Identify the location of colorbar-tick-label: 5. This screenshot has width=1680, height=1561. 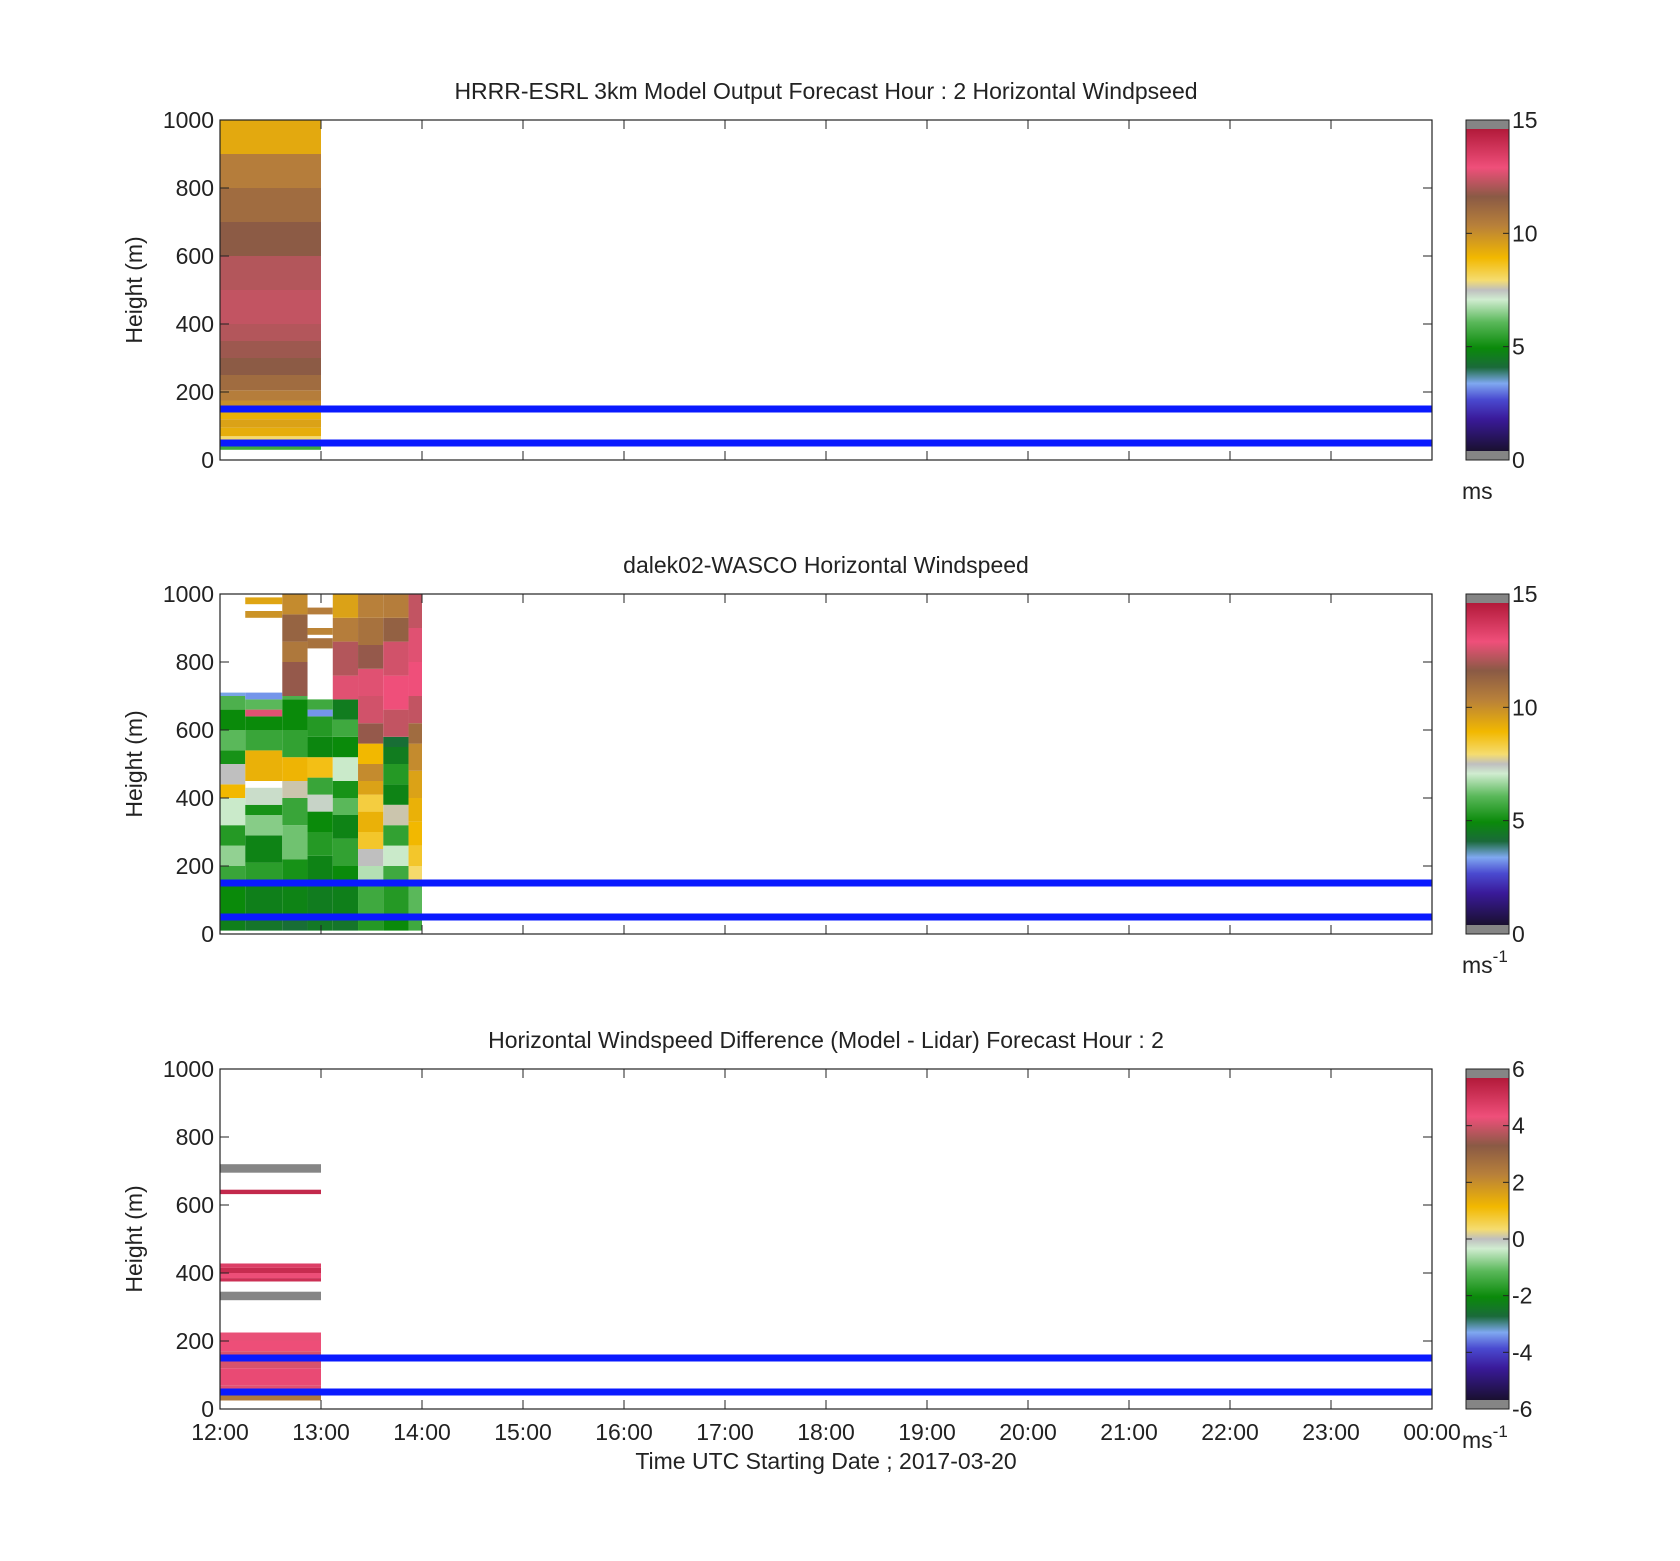
(1518, 347).